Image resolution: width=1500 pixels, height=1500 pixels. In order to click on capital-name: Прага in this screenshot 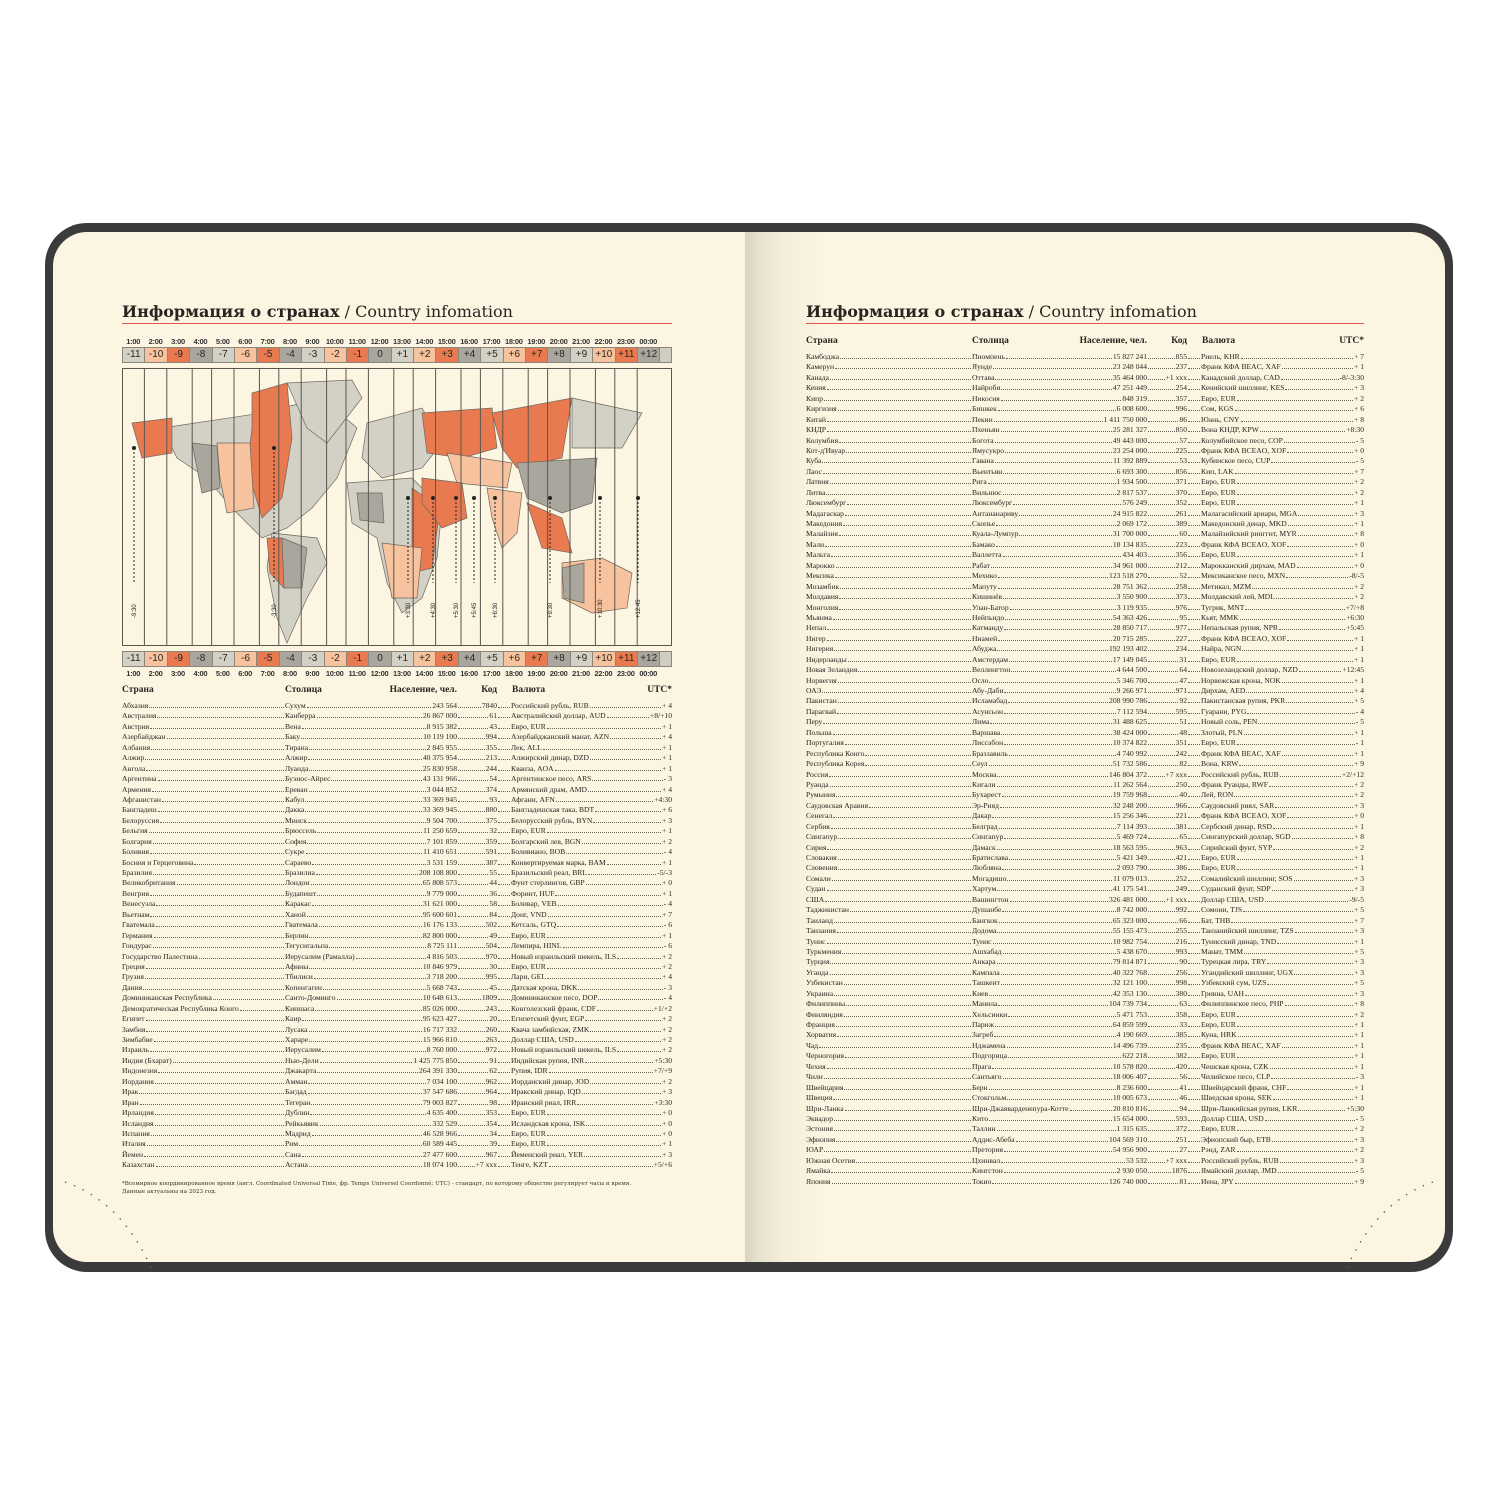, I will do `click(982, 1066)`.